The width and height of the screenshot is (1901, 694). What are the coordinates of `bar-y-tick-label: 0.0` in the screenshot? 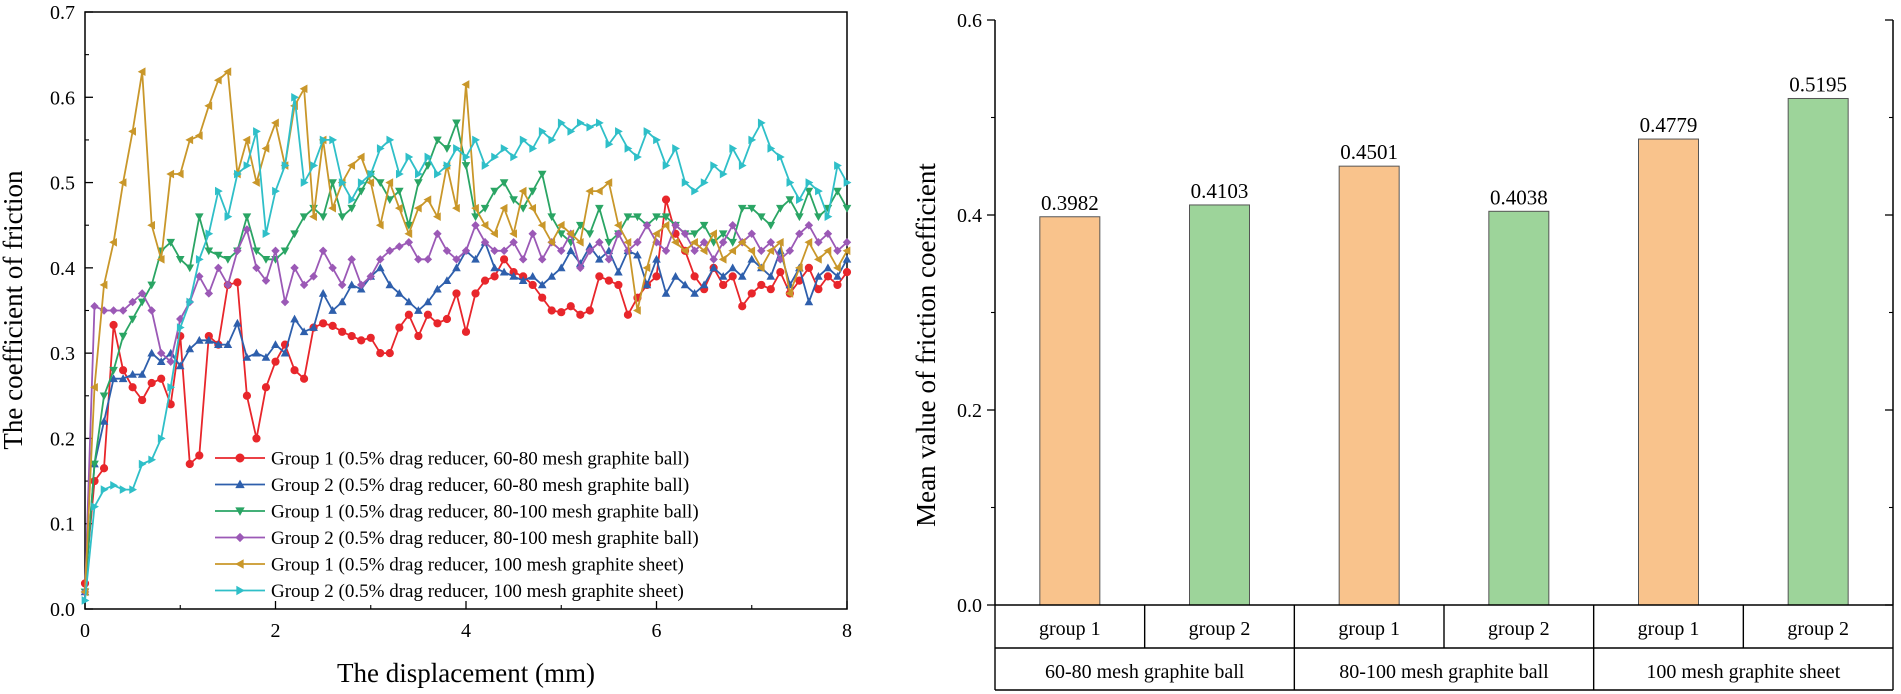 It's located at (969, 606).